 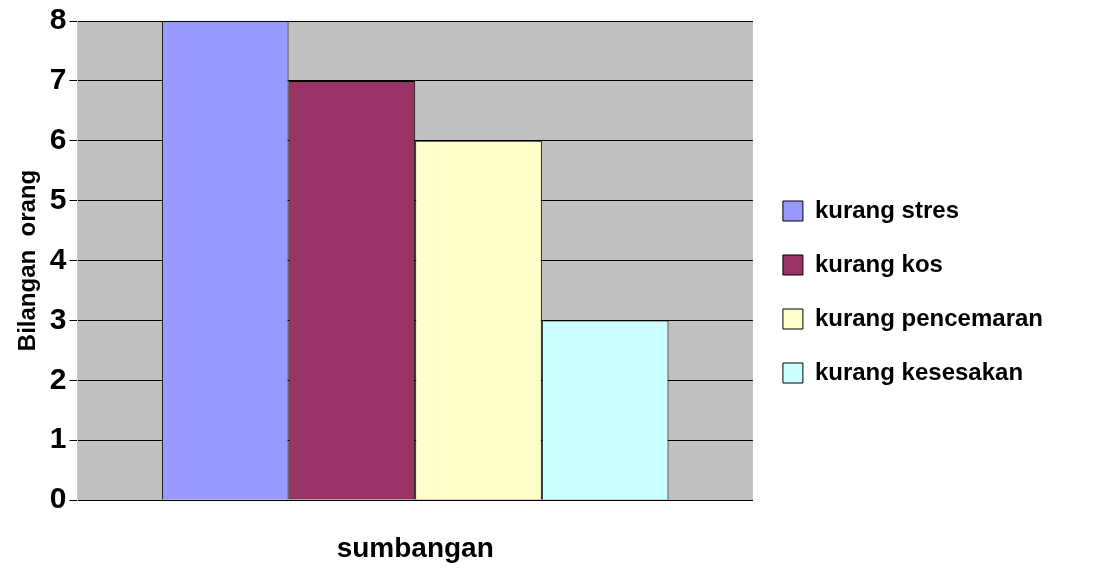 I want to click on y-tick-label: 0, so click(x=58, y=498).